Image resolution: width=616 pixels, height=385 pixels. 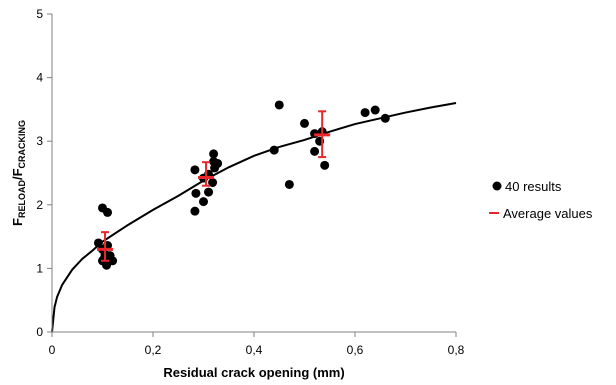 I want to click on y-axis-label: FRELOAD/FCRACKING, so click(x=18, y=173).